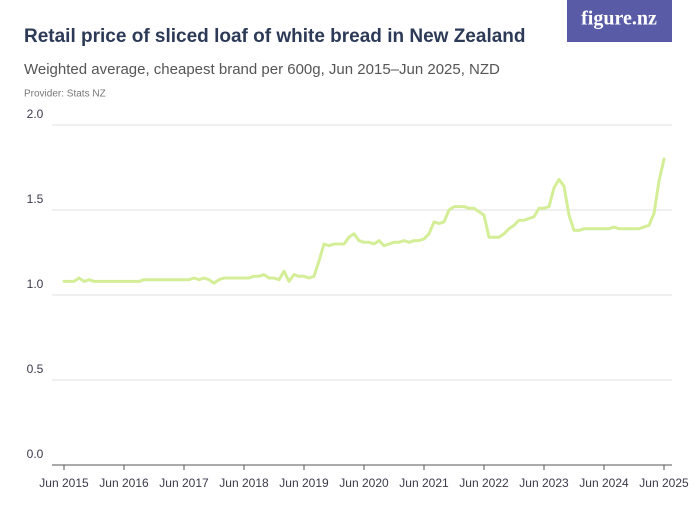 This screenshot has height=525, width=700. I want to click on logo: figure.nz, so click(619, 19).